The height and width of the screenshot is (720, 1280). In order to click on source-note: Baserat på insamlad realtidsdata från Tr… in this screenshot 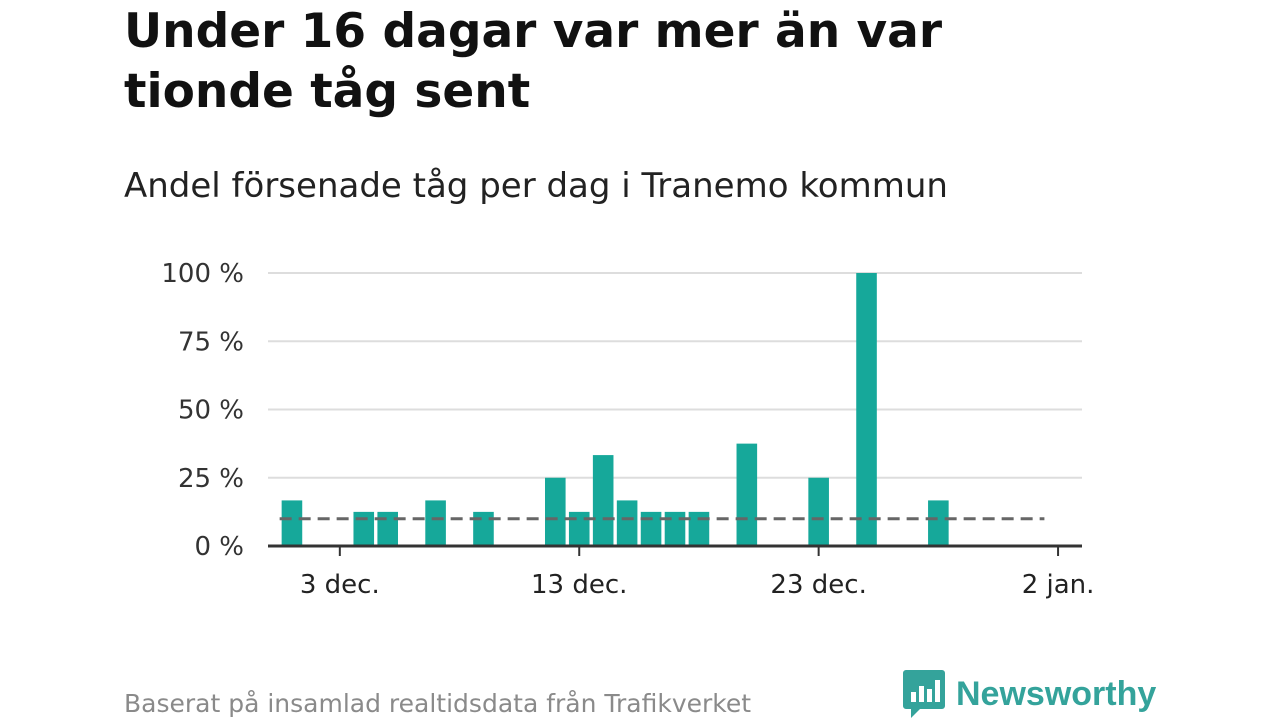, I will do `click(438, 703)`.